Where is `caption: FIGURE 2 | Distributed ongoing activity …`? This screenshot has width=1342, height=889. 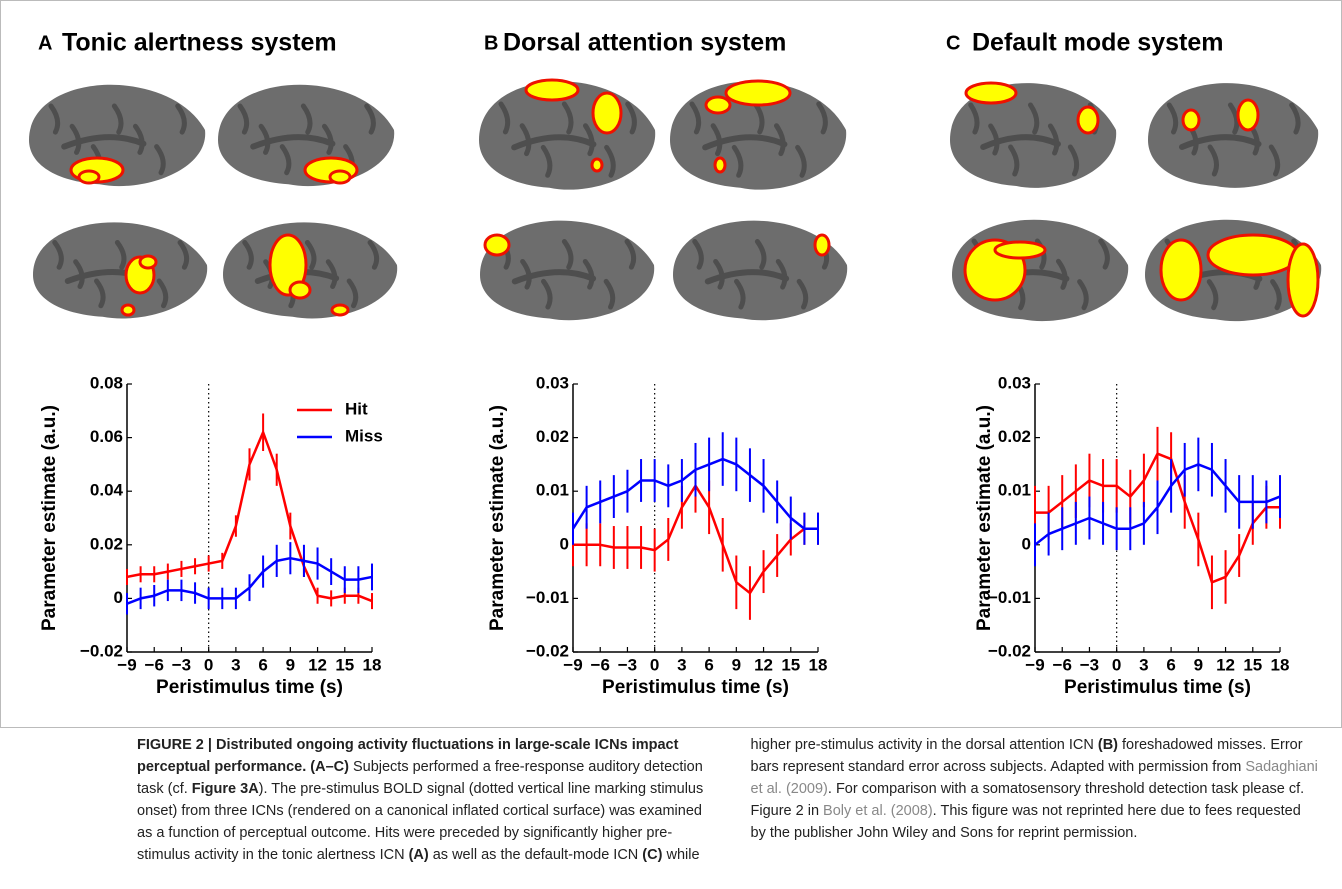
caption: FIGURE 2 | Distributed ongoing activity … is located at coordinates (728, 800).